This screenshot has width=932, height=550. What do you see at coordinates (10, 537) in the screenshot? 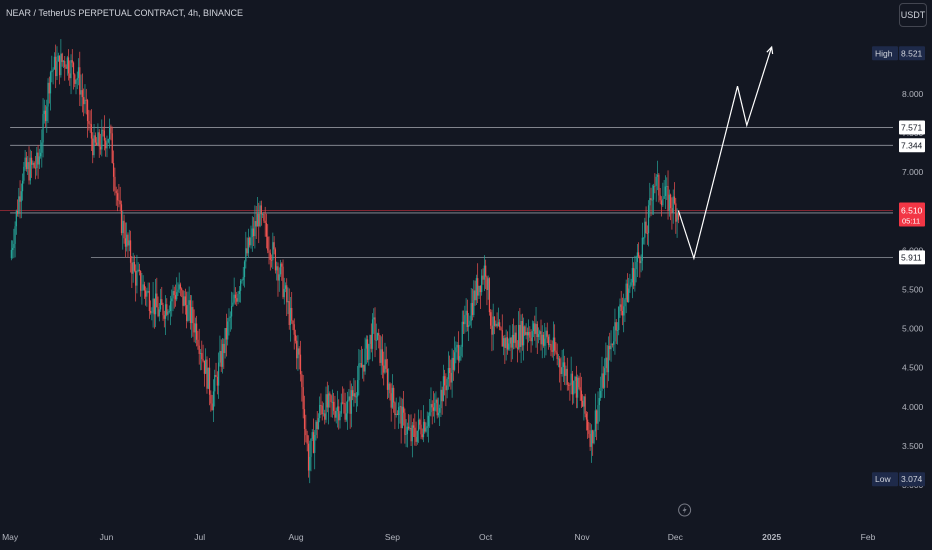
I see `time-tick-label: May` at bounding box center [10, 537].